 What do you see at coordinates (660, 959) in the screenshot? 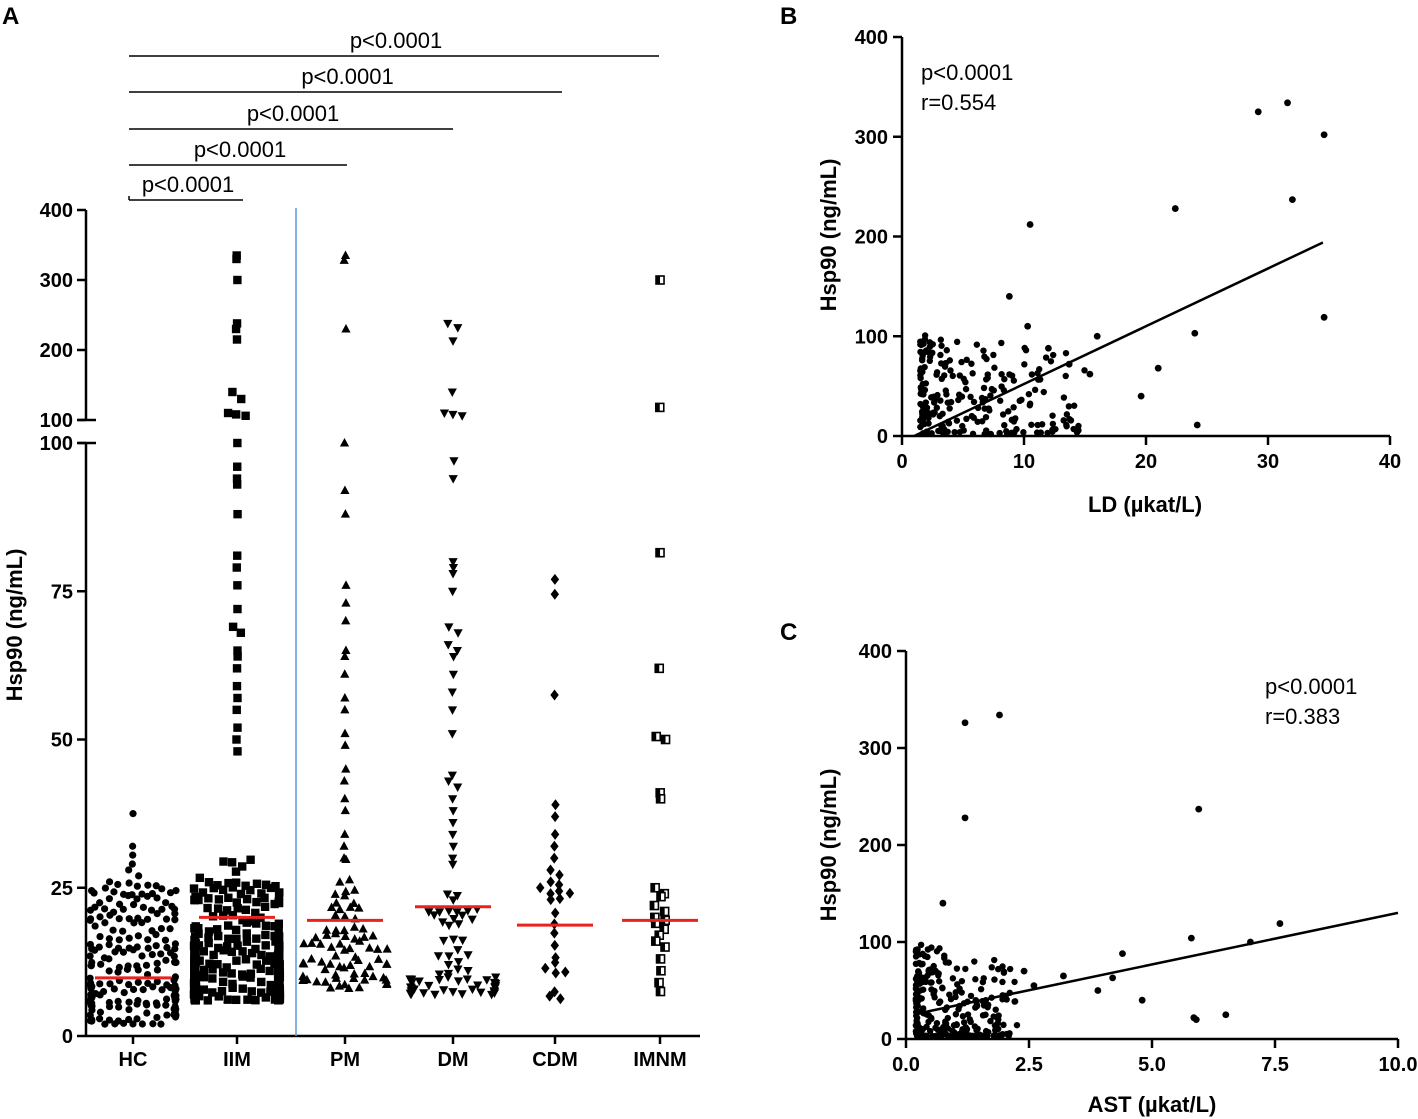
I see `point-imnm` at bounding box center [660, 959].